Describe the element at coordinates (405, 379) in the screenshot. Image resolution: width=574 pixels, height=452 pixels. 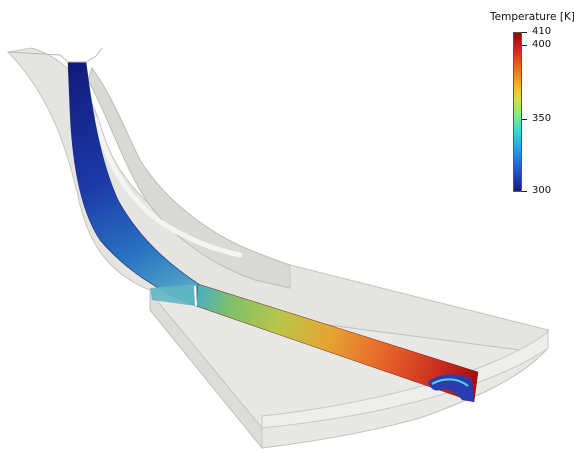
I see `hub-rim` at that location.